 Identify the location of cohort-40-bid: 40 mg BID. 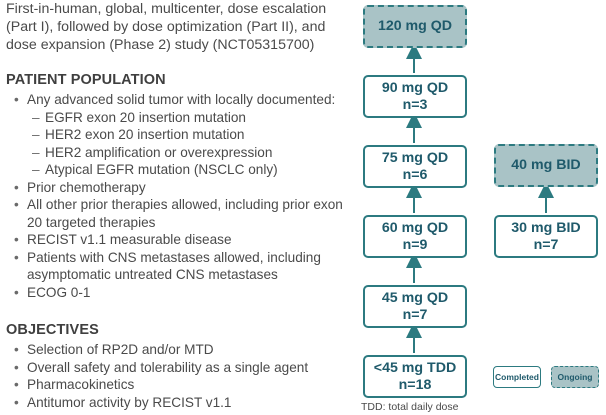
(546, 165).